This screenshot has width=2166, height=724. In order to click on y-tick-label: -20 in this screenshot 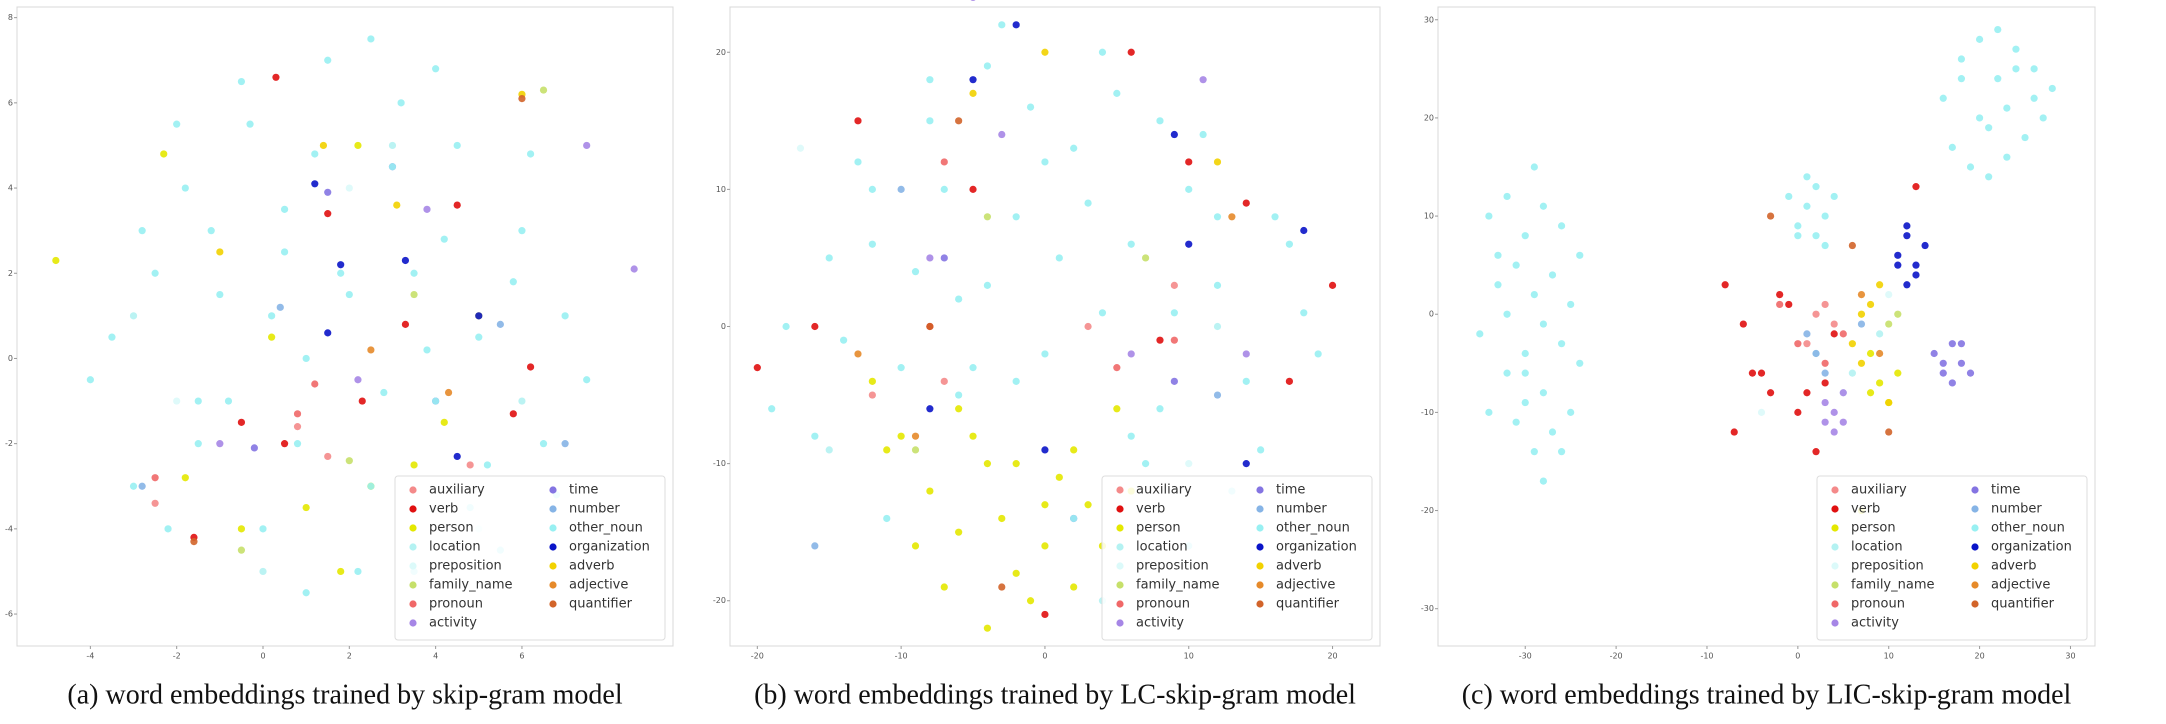, I will do `click(1427, 510)`.